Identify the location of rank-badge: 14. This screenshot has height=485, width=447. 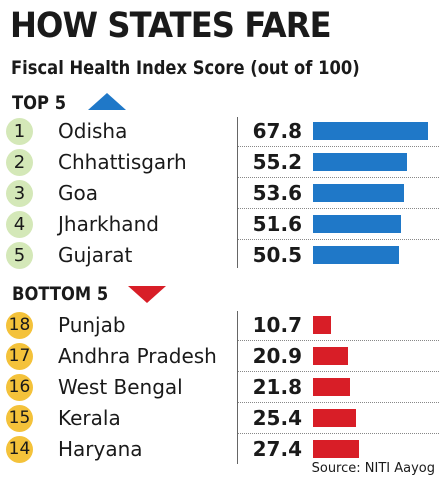
(19, 449).